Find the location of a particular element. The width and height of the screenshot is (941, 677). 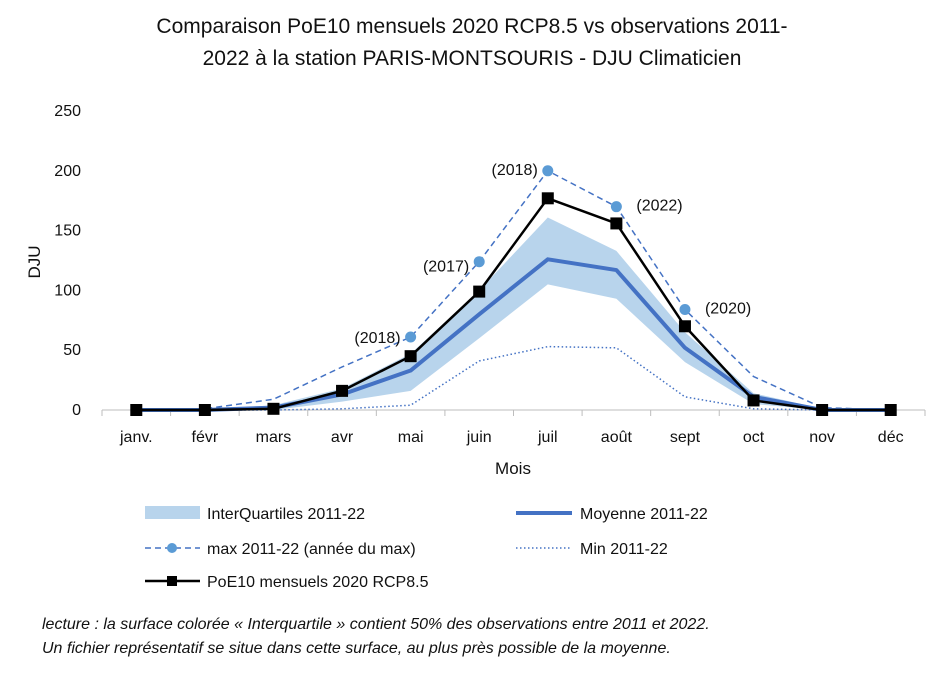

x-tick-label: sept is located at coordinates (685, 437).